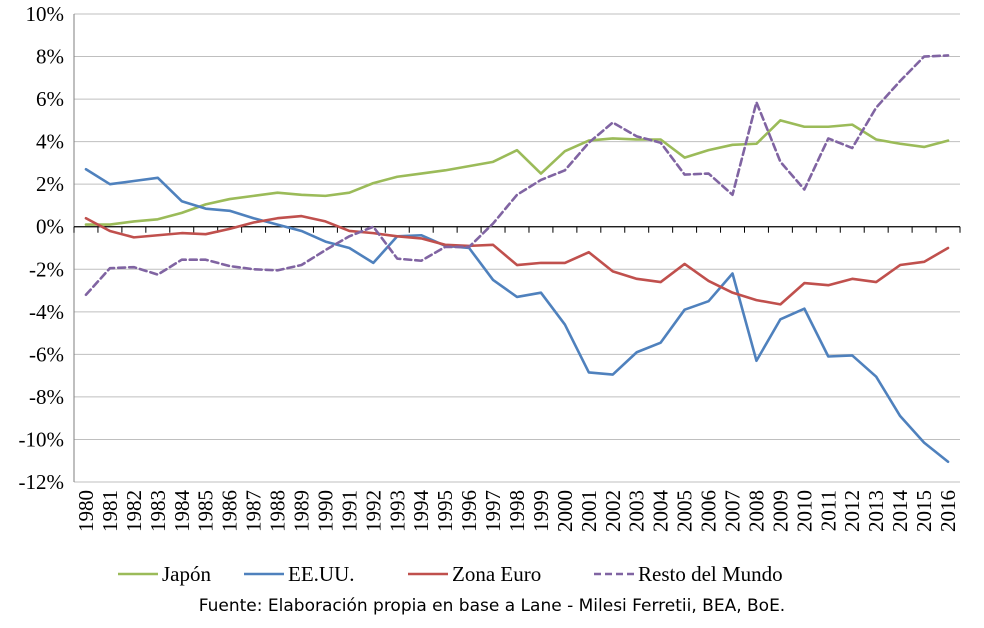 This screenshot has width=984, height=628. I want to click on y-tick-labels: 10% 8% 6% 4% 2% 0% -2% -4% -6% -8% -10% -12%, so click(42, 248).